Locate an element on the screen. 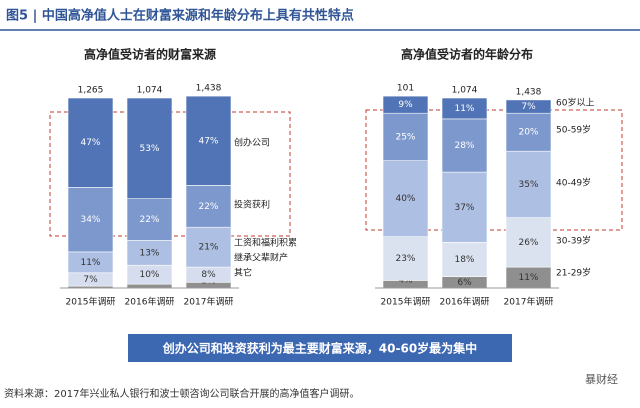 Image resolution: width=640 pixels, height=408 pixels. value-label: 40% is located at coordinates (405, 199).